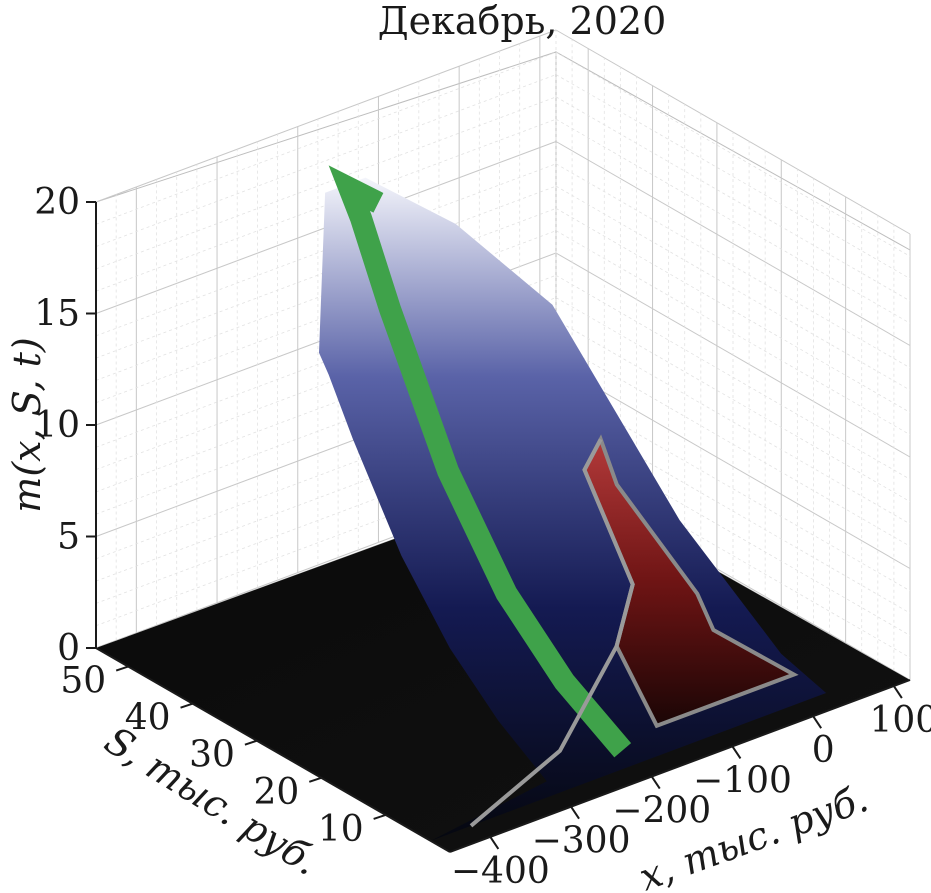 This screenshot has width=931, height=893. Describe the element at coordinates (148, 718) in the screenshot. I see `s-tick-label: 40` at that location.